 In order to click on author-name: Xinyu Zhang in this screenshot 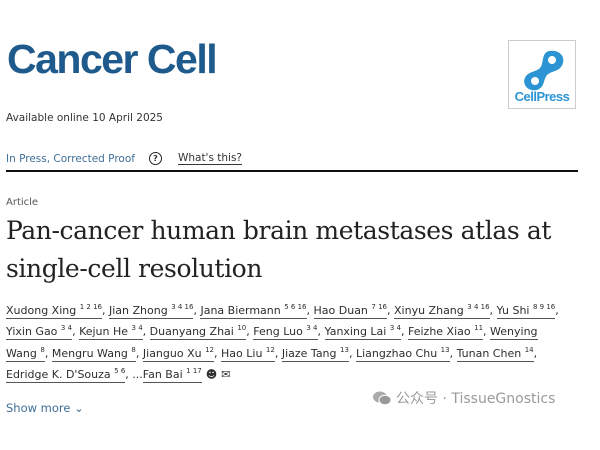, I will do `click(429, 310)`.